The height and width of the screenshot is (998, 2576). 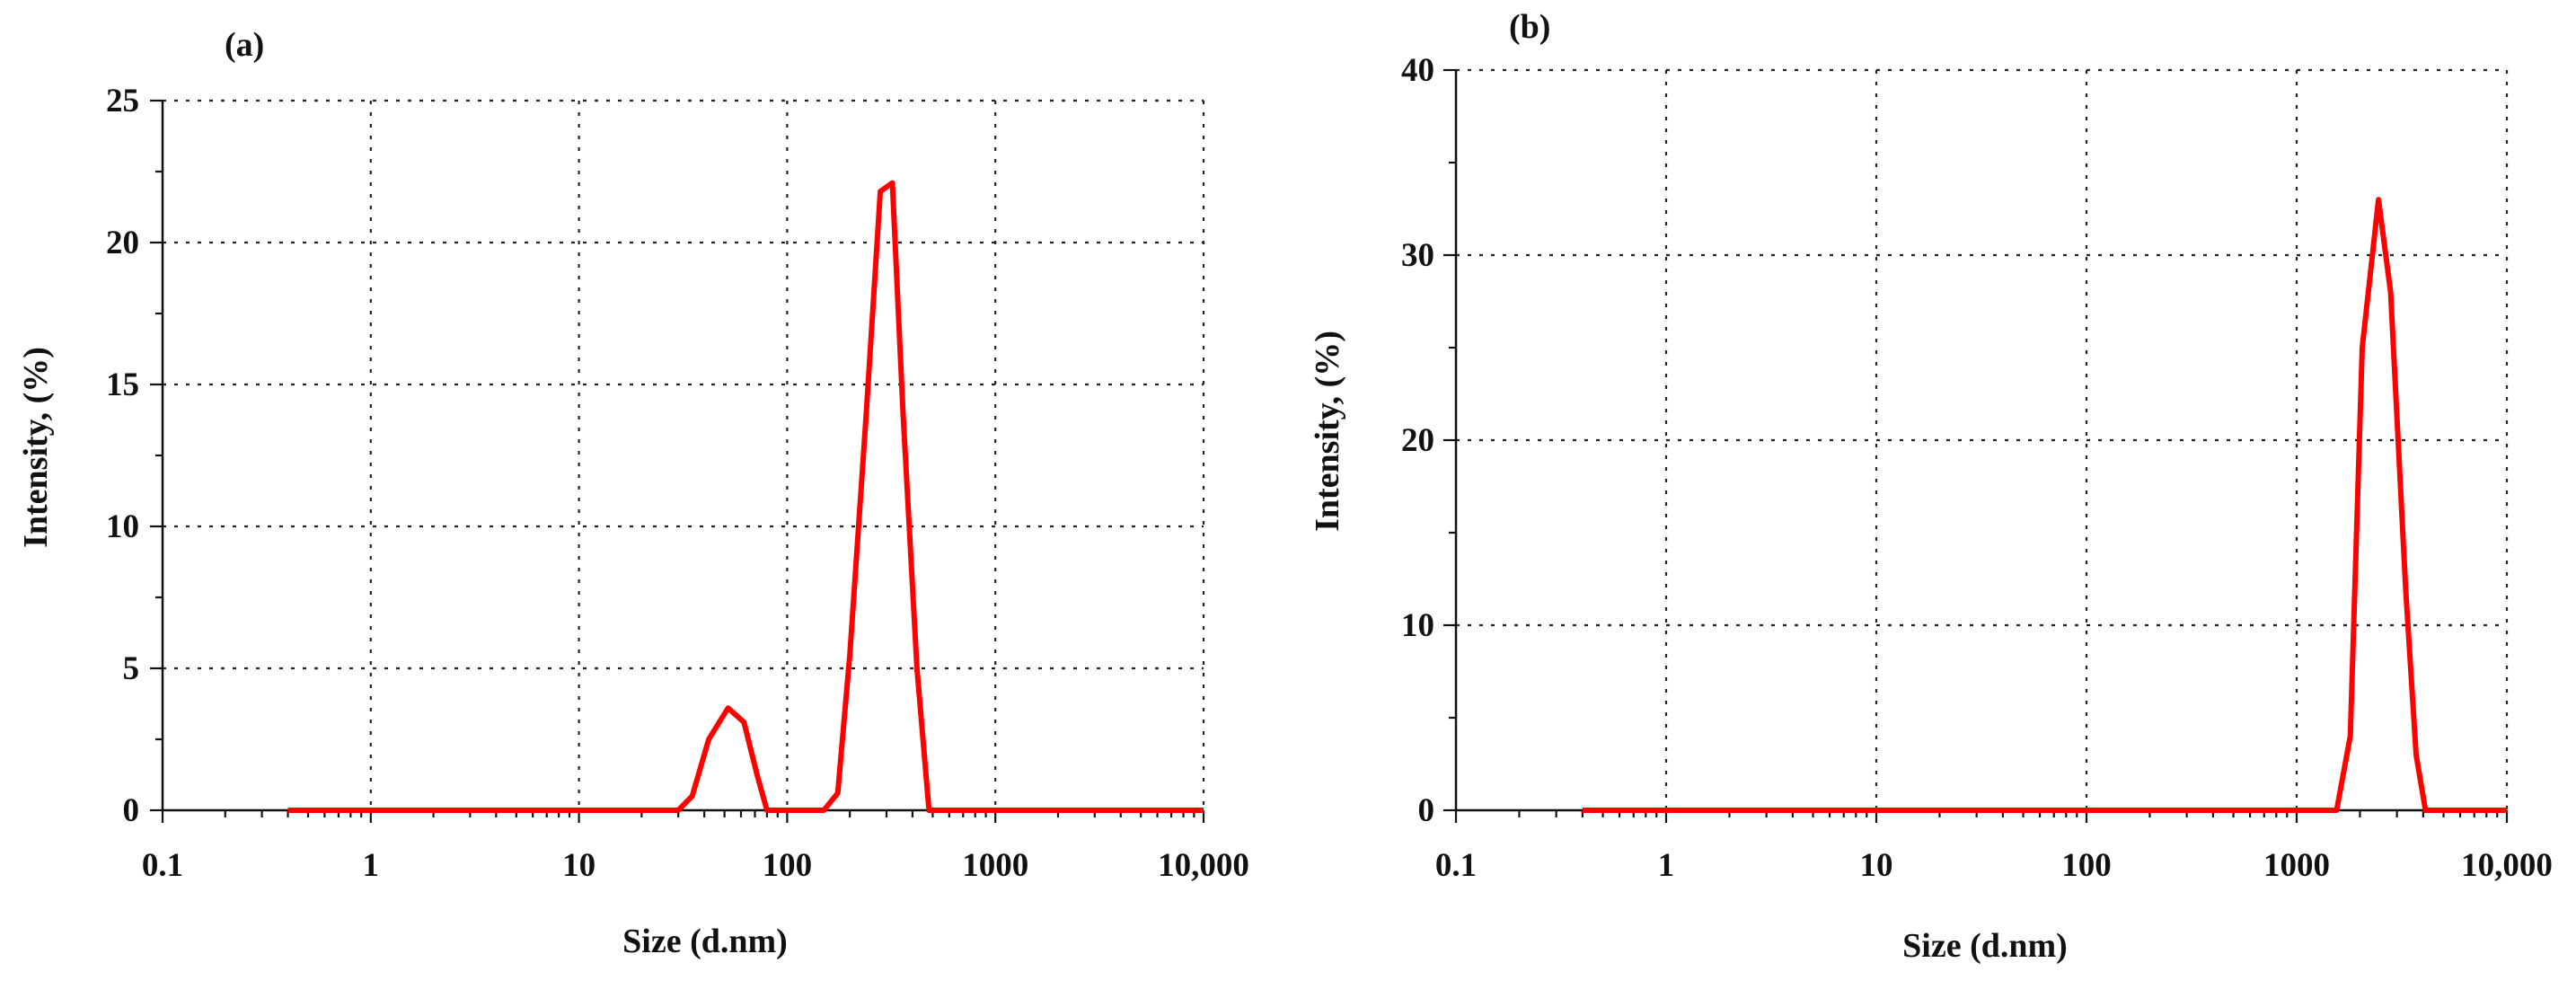 I want to click on y-tick-label: 30, so click(x=1417, y=255).